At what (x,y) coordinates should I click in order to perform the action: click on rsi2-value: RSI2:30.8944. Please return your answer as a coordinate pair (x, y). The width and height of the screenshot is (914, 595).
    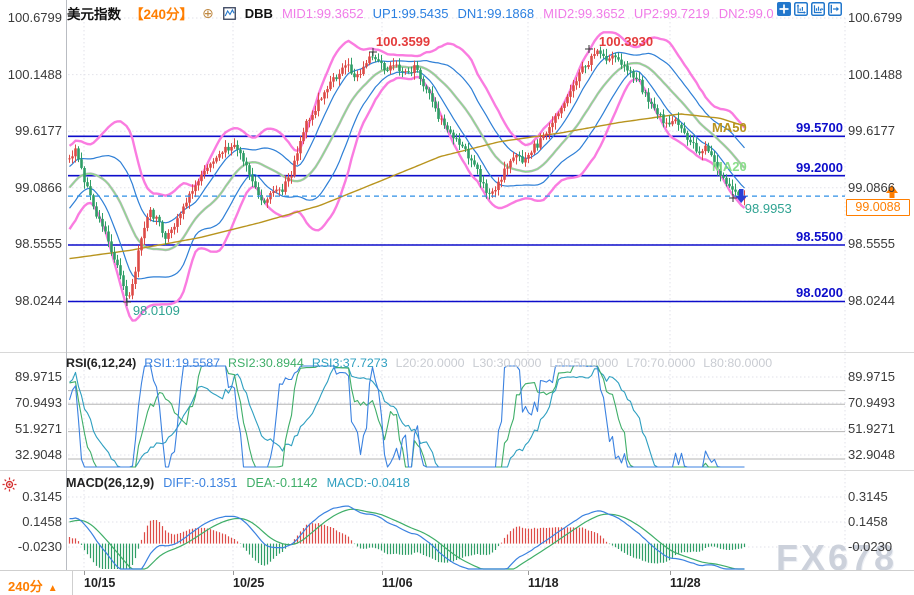
    Looking at the image, I should click on (266, 363).